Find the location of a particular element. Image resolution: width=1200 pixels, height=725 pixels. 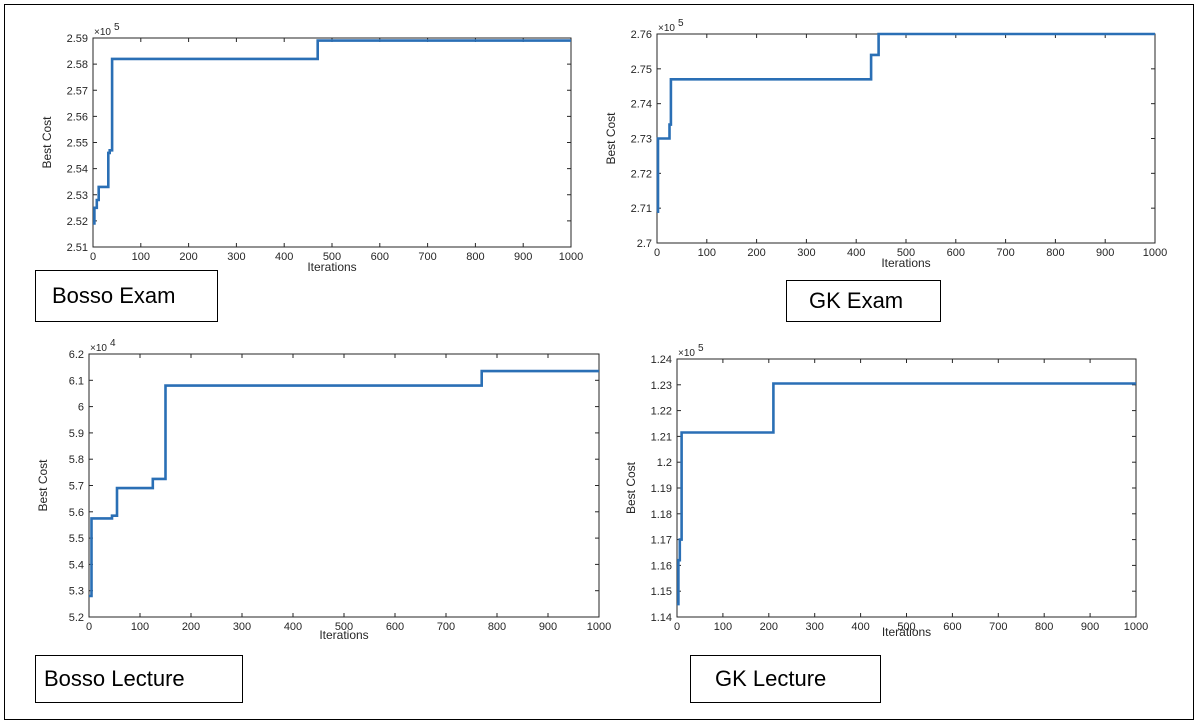

y-tick-label: 1.17 is located at coordinates (661, 541).